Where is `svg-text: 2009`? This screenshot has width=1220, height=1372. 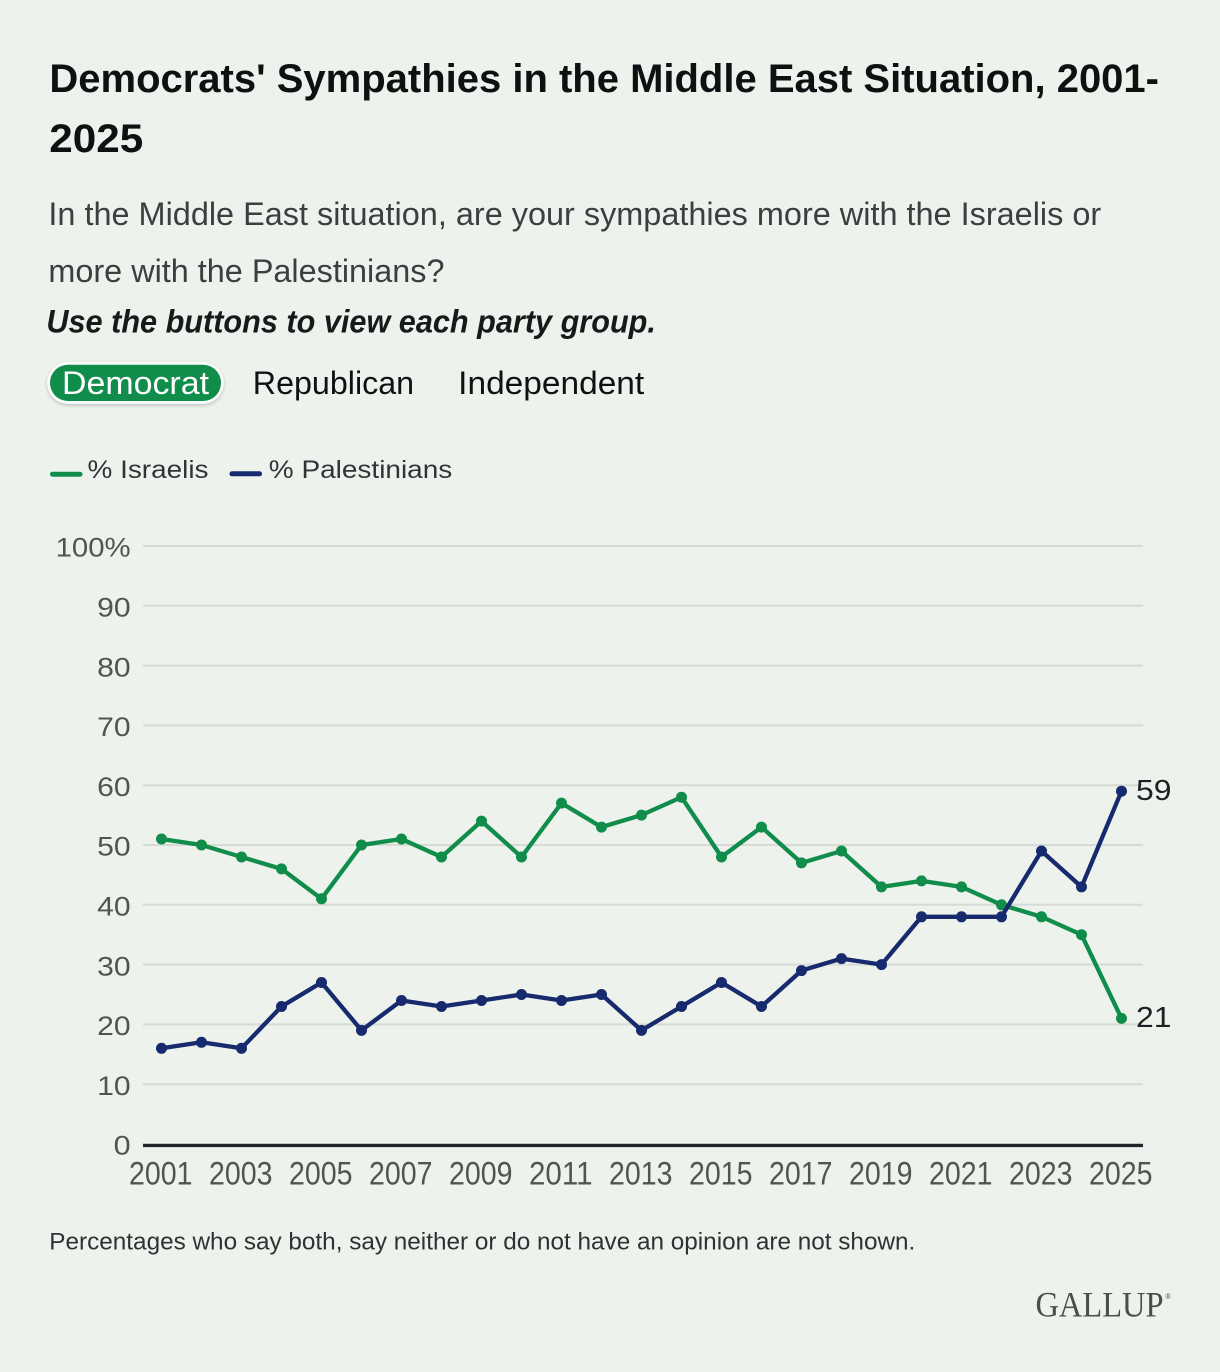 svg-text: 2009 is located at coordinates (481, 1173).